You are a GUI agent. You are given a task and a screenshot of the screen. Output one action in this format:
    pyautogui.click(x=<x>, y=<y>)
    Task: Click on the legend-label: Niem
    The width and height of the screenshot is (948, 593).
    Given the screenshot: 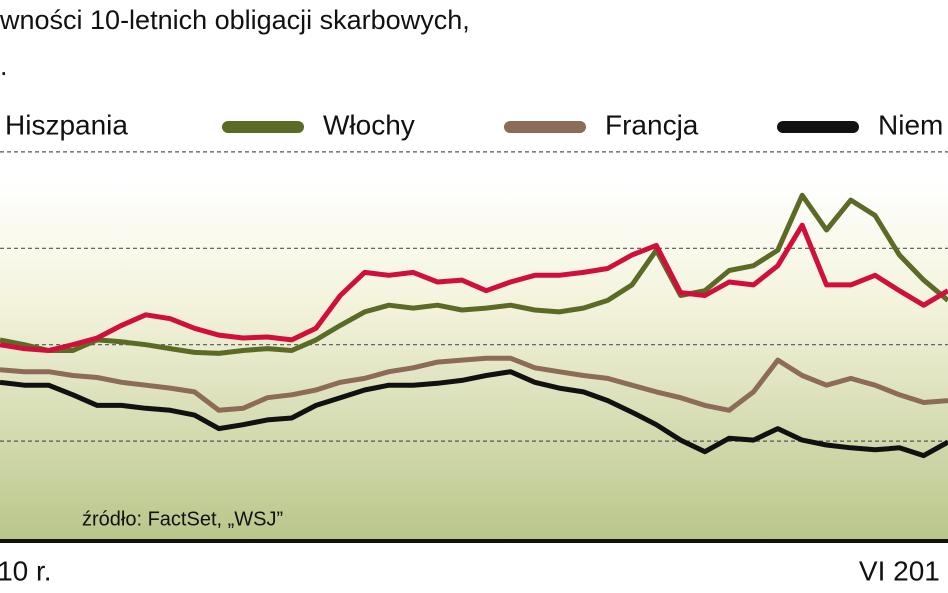 What is the action you would take?
    pyautogui.click(x=910, y=124)
    